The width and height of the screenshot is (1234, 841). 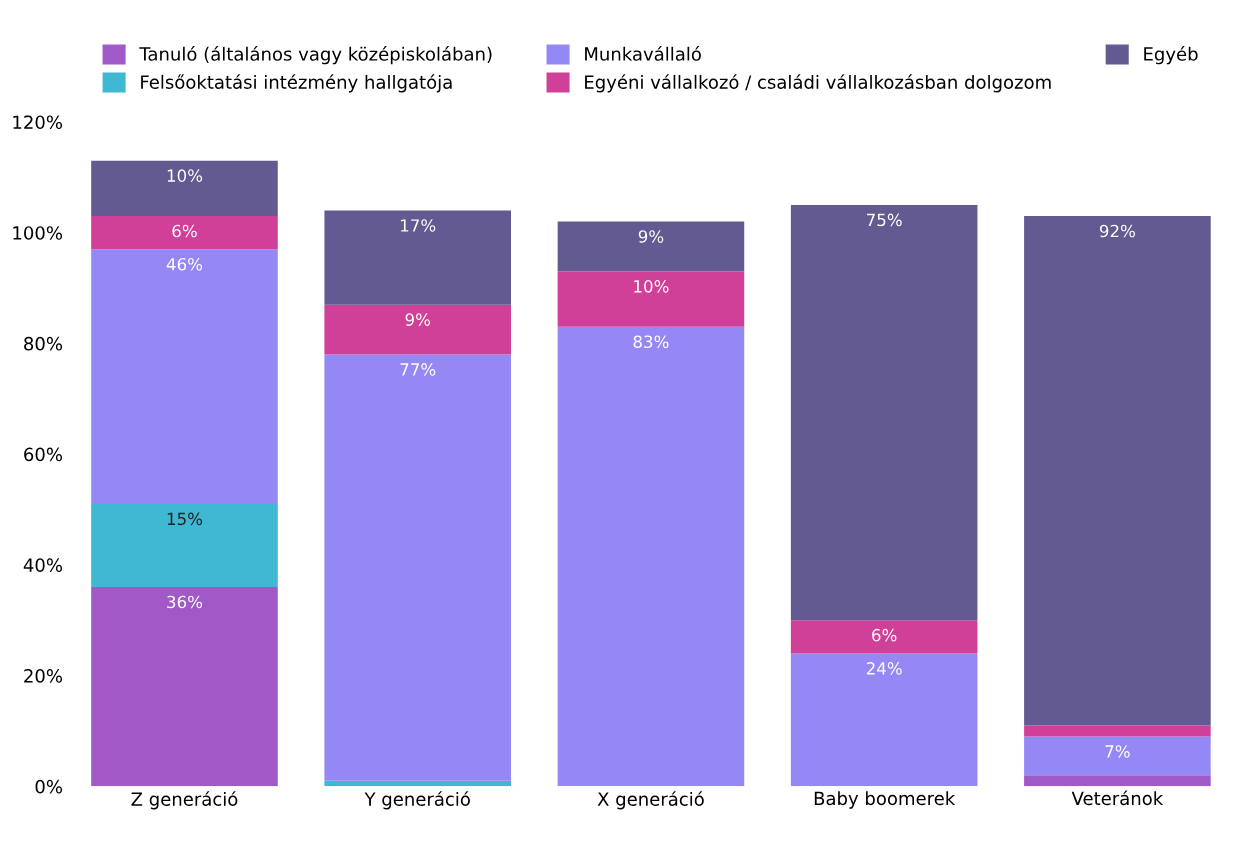 What do you see at coordinates (43, 343) in the screenshot?
I see `y-tick-label: 80%` at bounding box center [43, 343].